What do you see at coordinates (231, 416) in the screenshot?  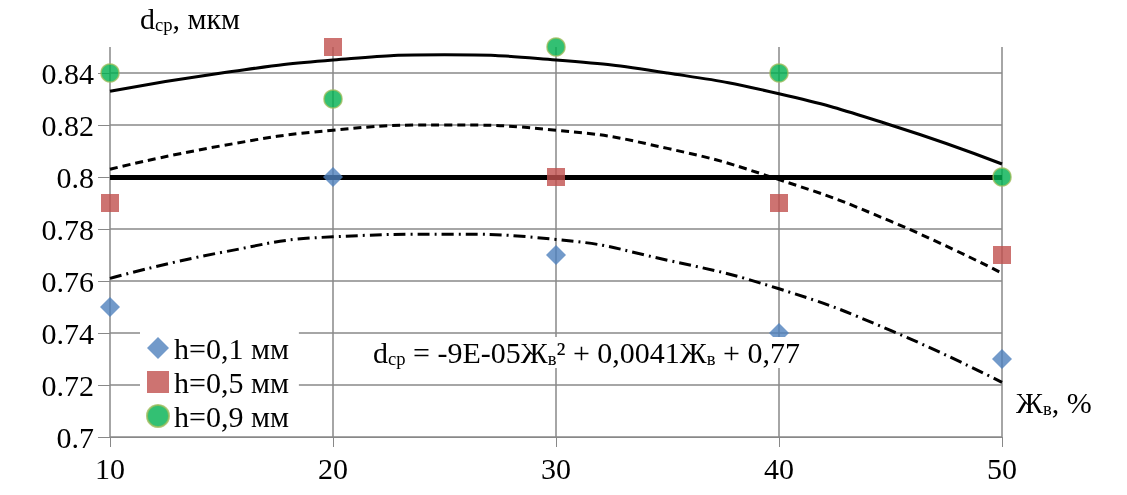 I see `legend-label: h=0,9 мм` at bounding box center [231, 416].